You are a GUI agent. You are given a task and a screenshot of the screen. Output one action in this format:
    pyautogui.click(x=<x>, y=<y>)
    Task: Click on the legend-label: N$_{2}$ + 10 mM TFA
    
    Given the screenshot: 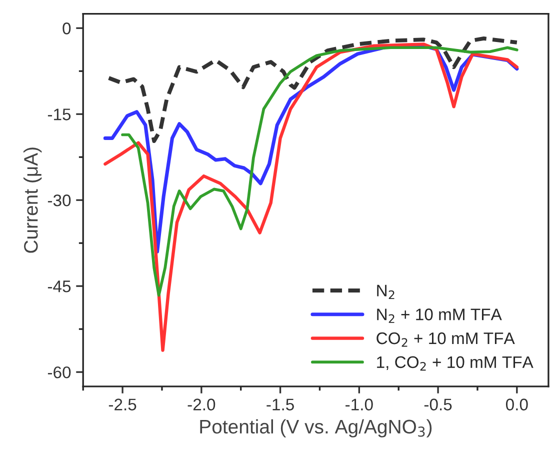 What is the action you would take?
    pyautogui.click(x=439, y=315)
    